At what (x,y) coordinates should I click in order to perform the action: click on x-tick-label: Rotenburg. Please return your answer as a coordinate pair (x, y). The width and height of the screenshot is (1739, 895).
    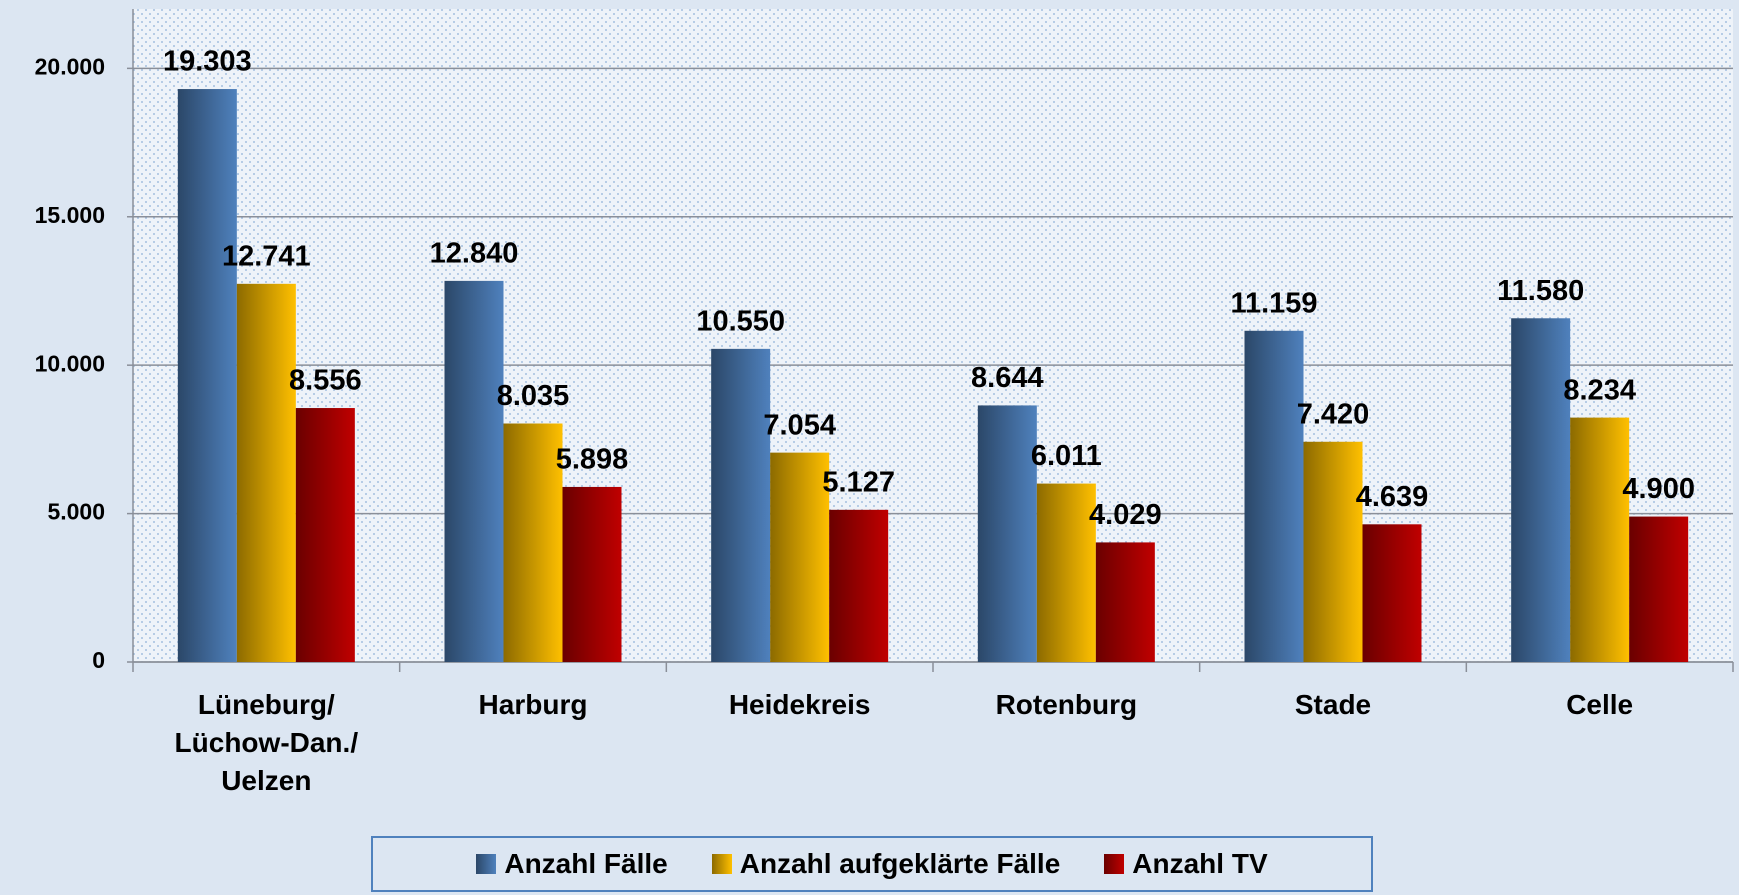
    Looking at the image, I should click on (1066, 704).